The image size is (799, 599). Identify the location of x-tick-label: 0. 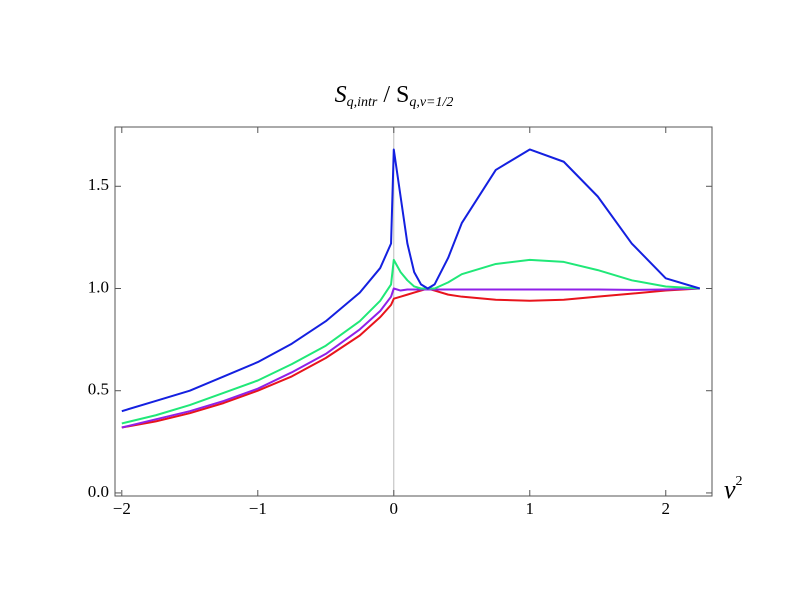
(394, 508).